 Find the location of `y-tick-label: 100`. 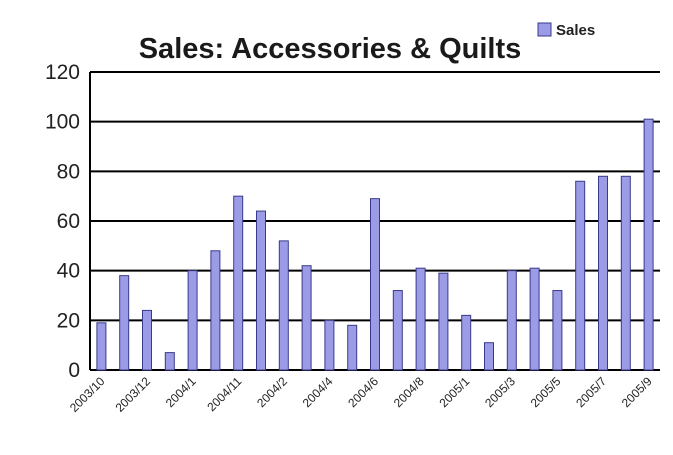

y-tick-label: 100 is located at coordinates (62, 122).